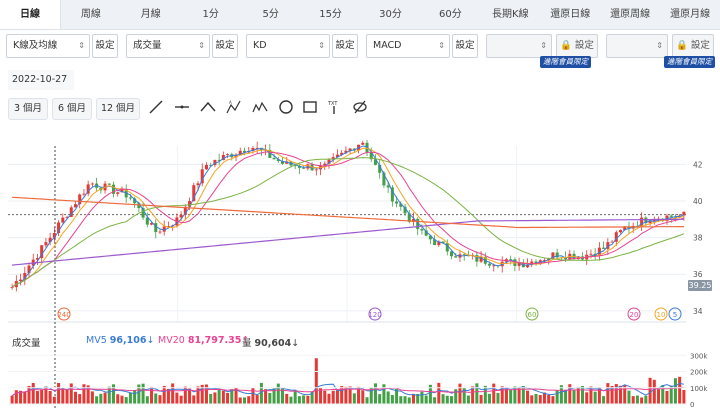  What do you see at coordinates (48, 46) in the screenshot?
I see `main-chart-select: K線及均線 ⇕` at bounding box center [48, 46].